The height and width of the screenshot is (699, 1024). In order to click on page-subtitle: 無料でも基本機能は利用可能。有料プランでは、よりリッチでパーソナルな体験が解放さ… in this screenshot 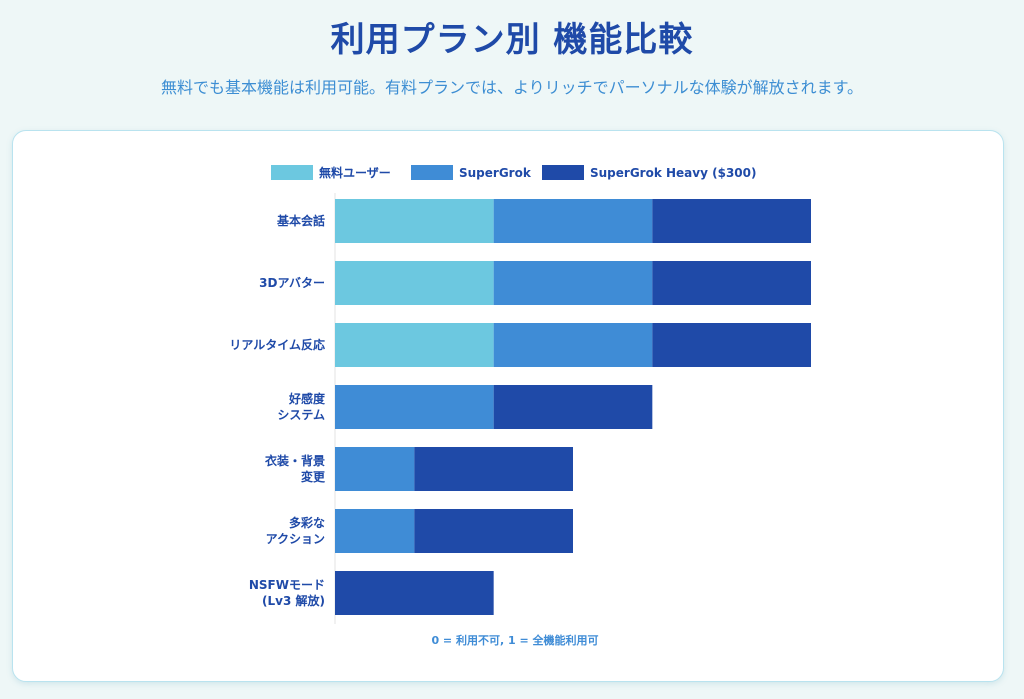, I will do `click(512, 87)`.